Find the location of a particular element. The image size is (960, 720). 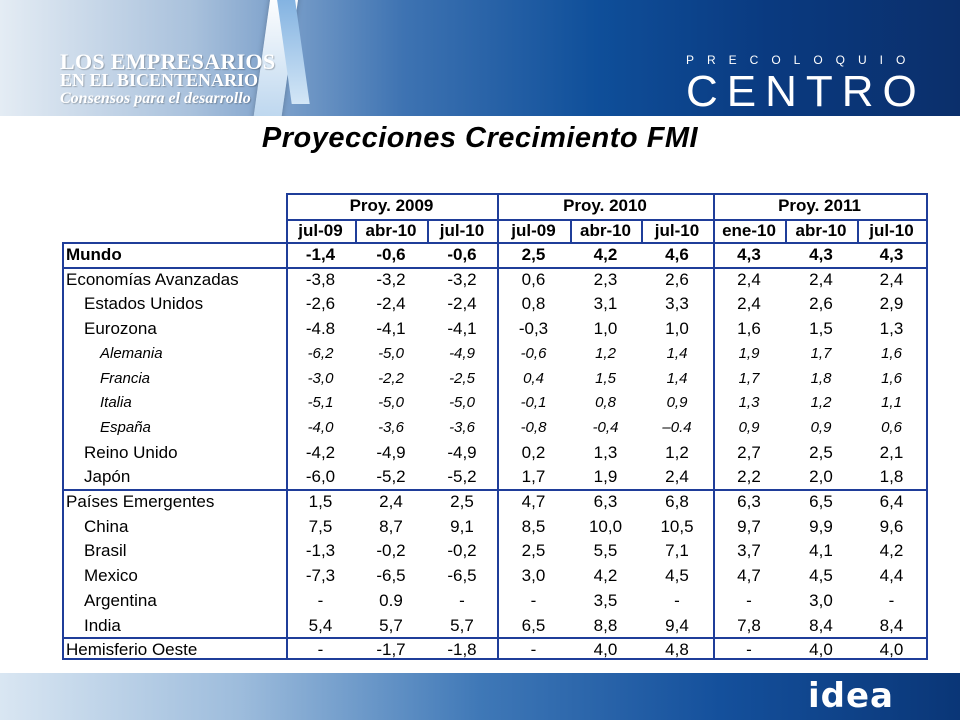

table-cell: -0,8 is located at coordinates (533, 427).